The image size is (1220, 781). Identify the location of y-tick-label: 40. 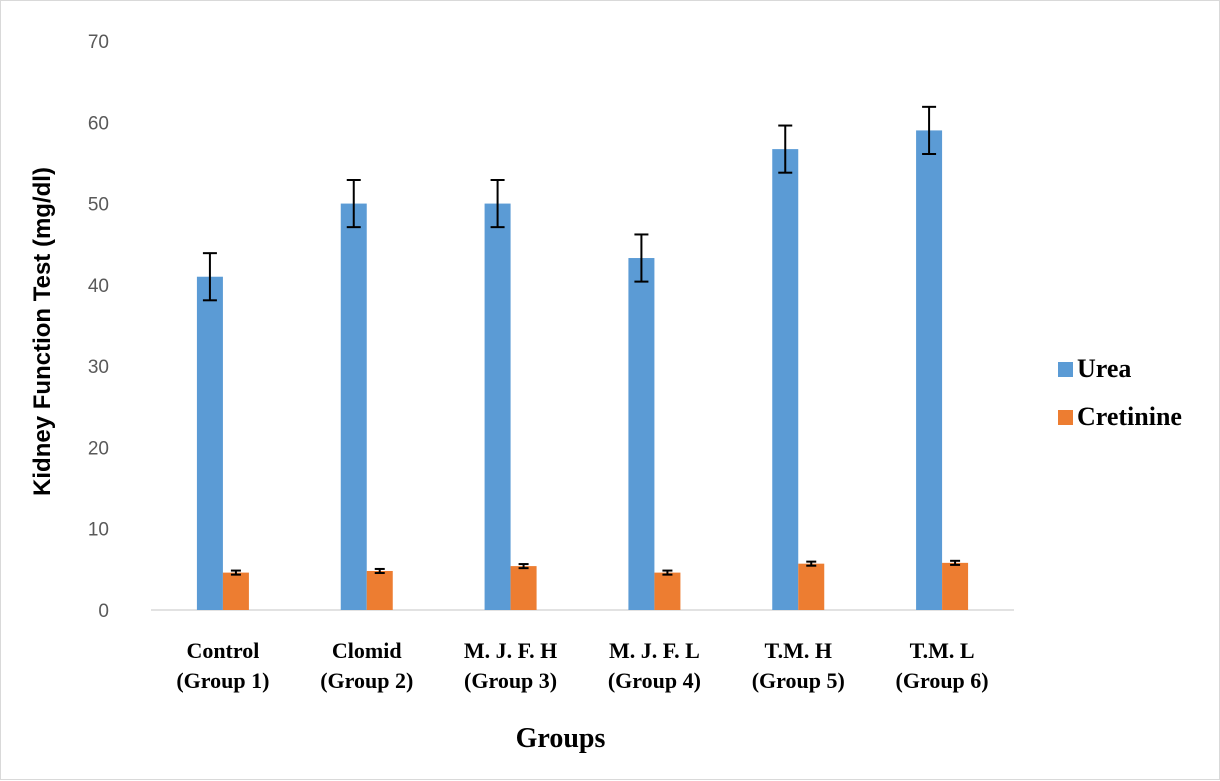
(98, 286).